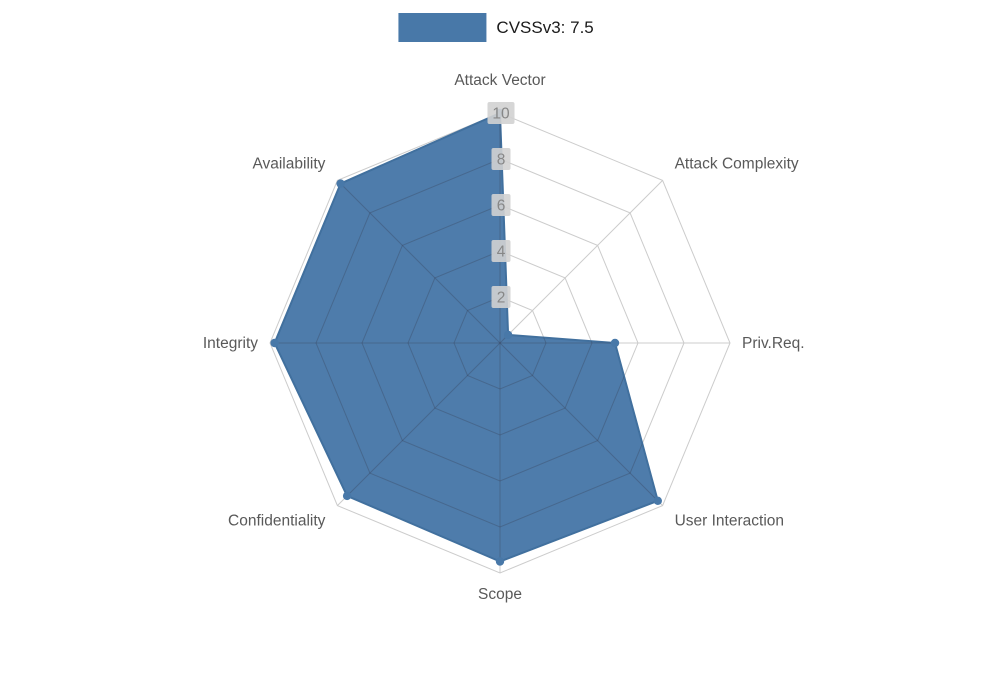 This screenshot has width=1000, height=700. I want to click on radar-tick-label: 2, so click(501, 298).